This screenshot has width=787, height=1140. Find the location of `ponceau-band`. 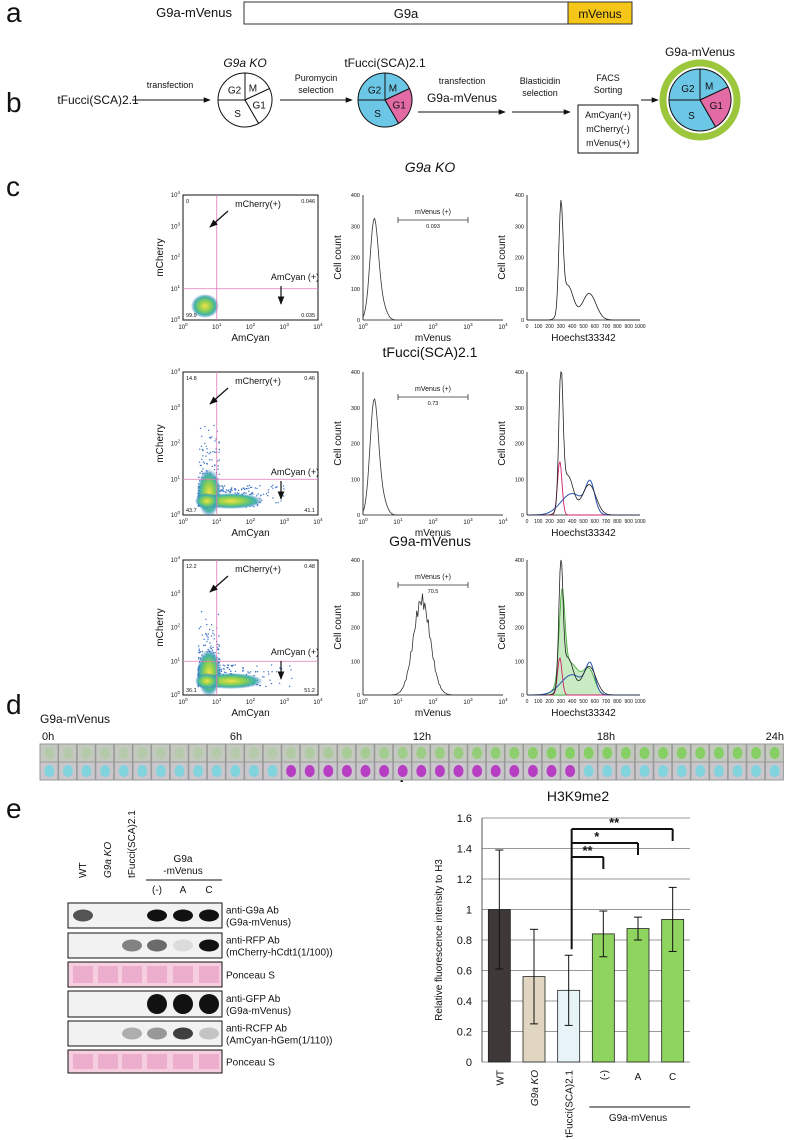

ponceau-band is located at coordinates (157, 1061).